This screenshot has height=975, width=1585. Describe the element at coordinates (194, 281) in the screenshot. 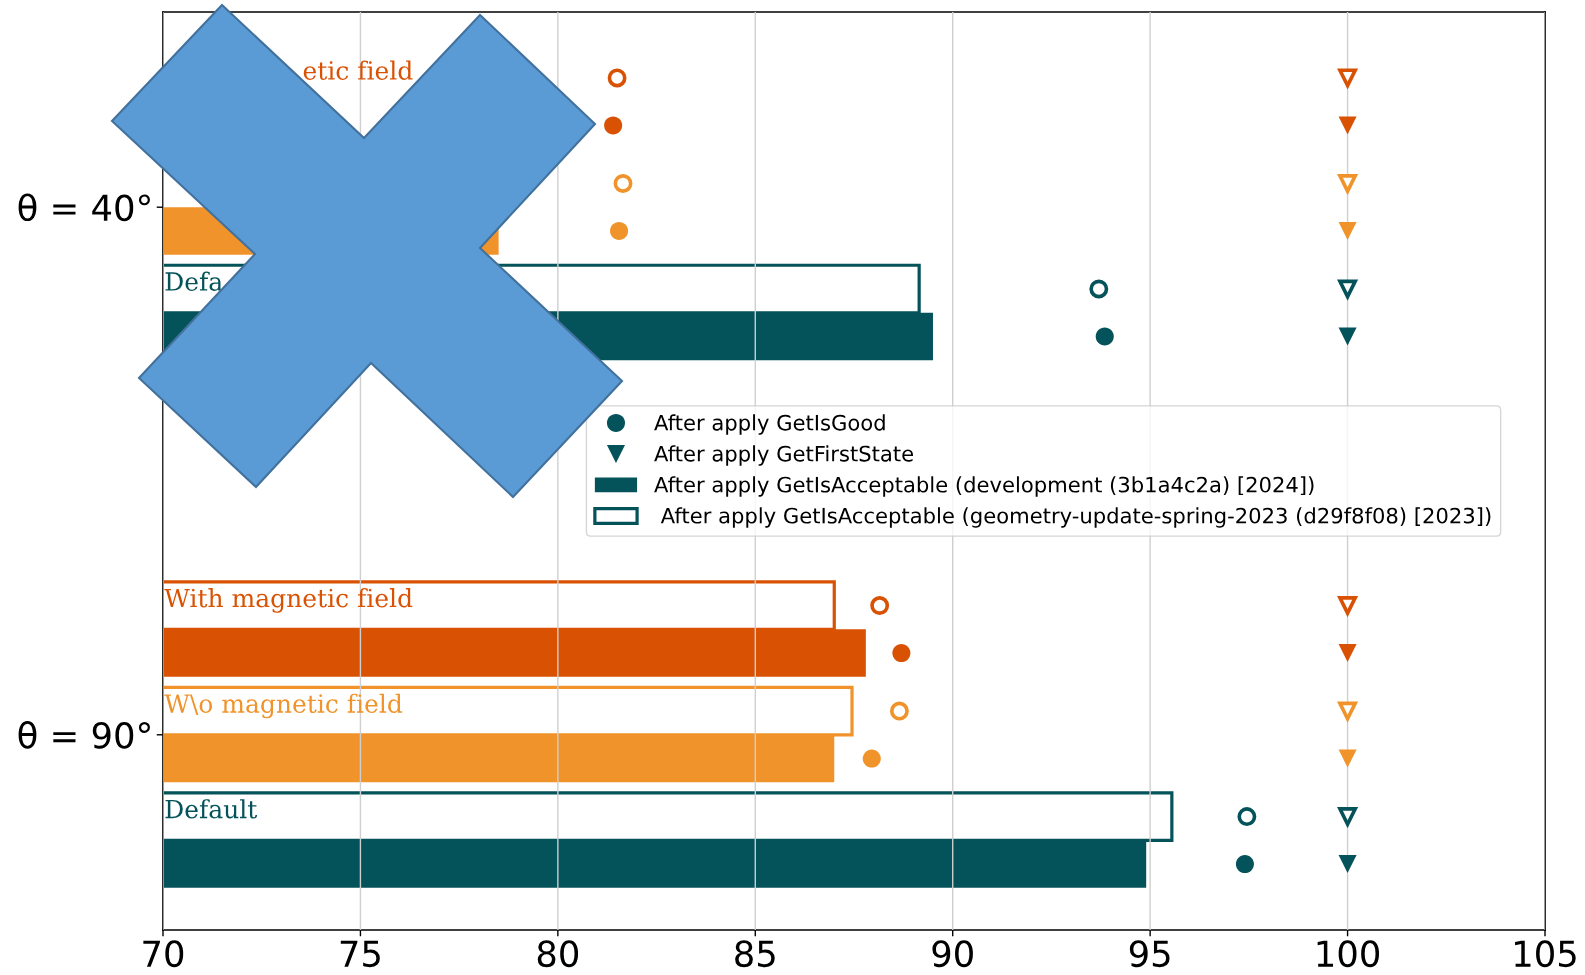

I see `data-label: Defa` at that location.